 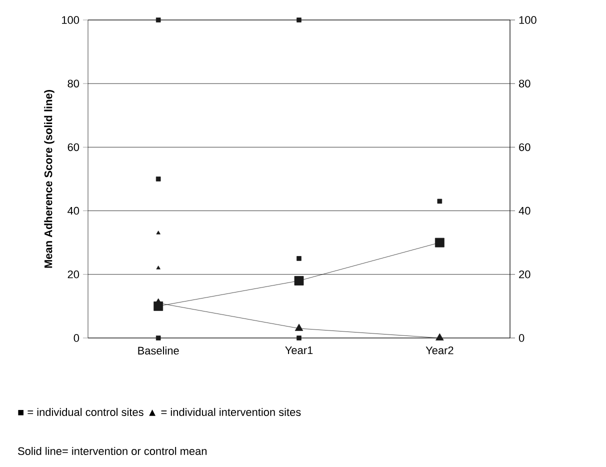 What do you see at coordinates (158, 350) in the screenshot?
I see `x-tick-label: Baseline` at bounding box center [158, 350].